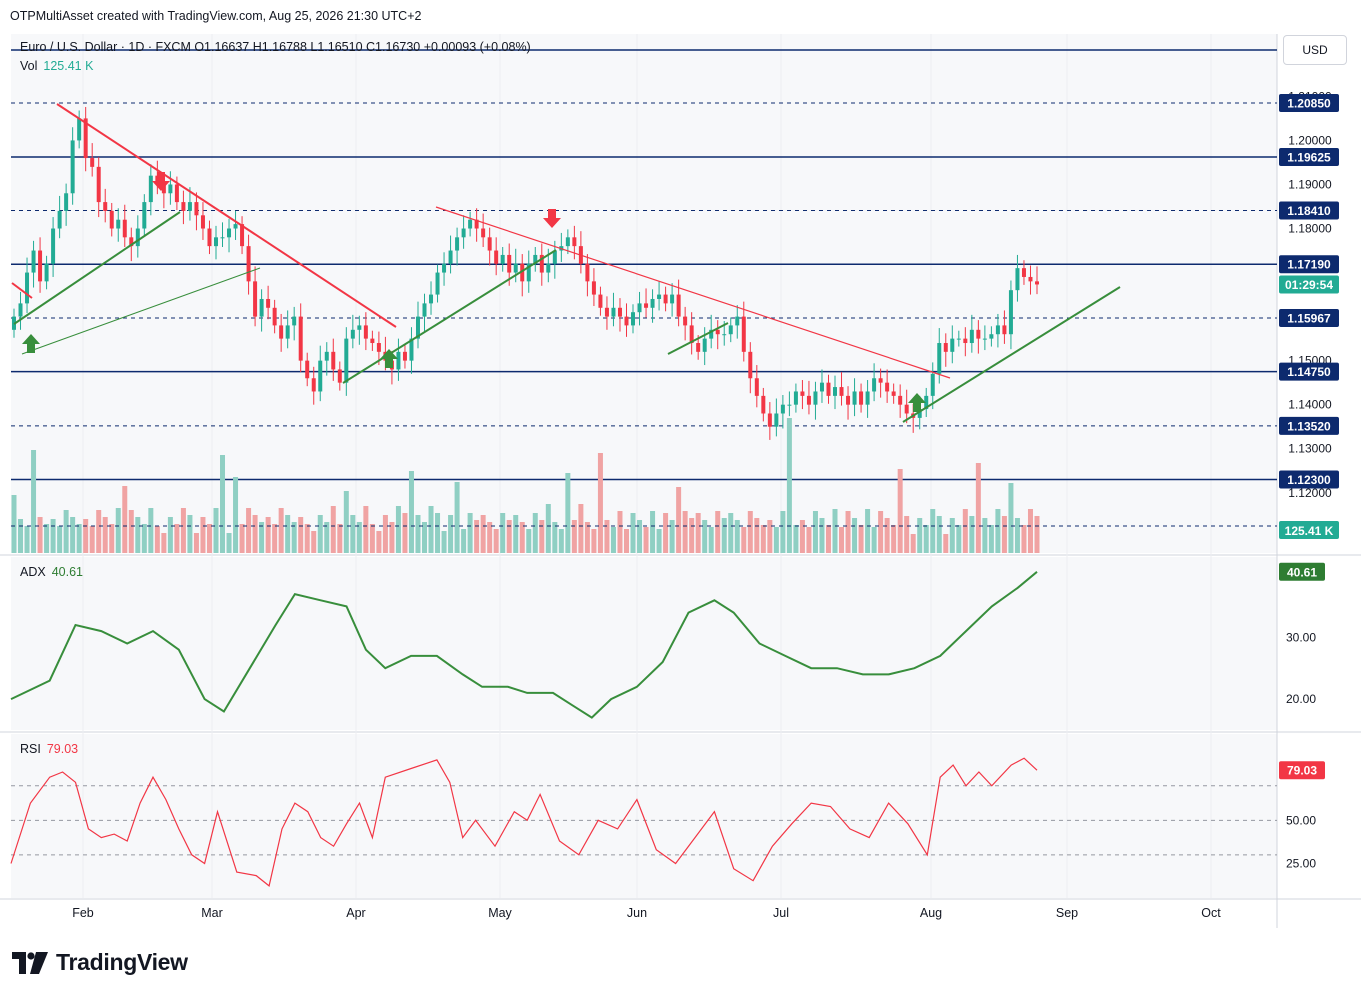  What do you see at coordinates (552, 218) in the screenshot?
I see `down-arrow-icon` at bounding box center [552, 218].